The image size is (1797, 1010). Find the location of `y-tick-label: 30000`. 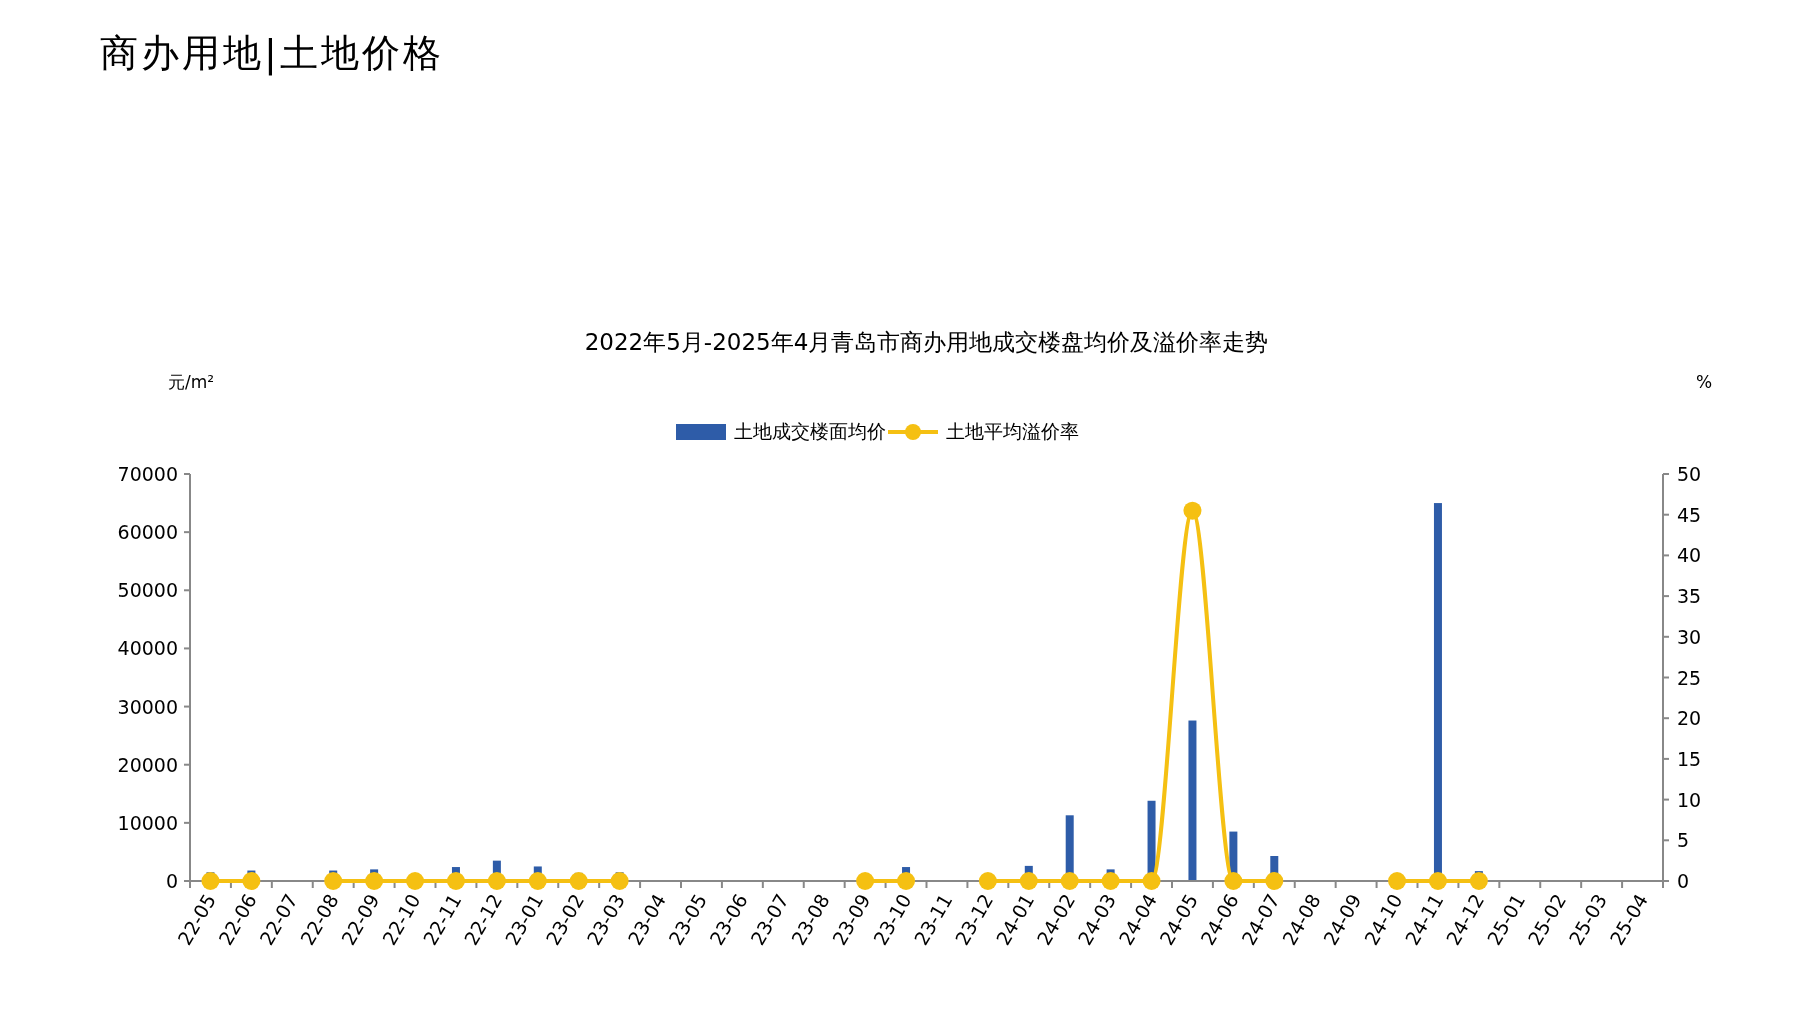

y-tick-label: 30000 is located at coordinates (147, 706).